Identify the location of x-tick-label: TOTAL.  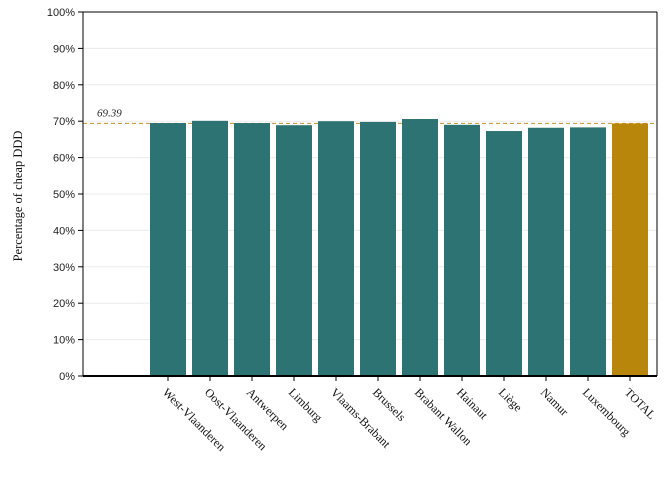
(640, 403).